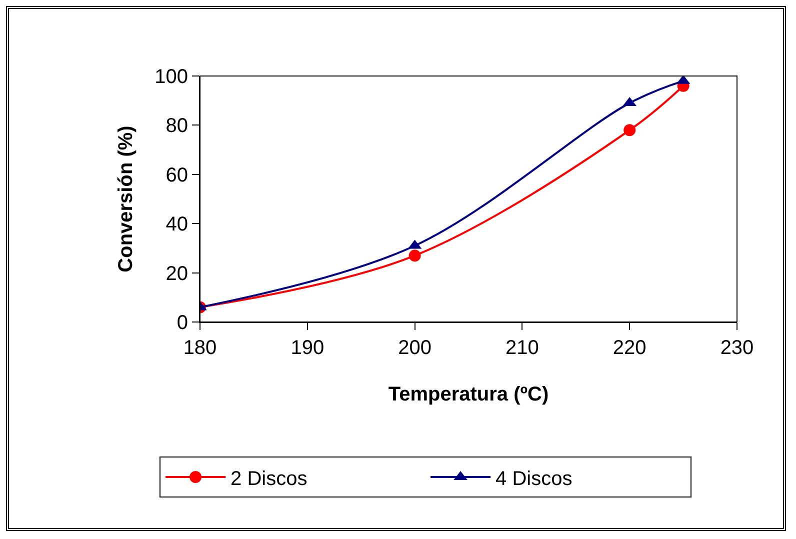 This screenshot has width=796, height=539. Describe the element at coordinates (171, 77) in the screenshot. I see `y-tick-label: 100` at that location.